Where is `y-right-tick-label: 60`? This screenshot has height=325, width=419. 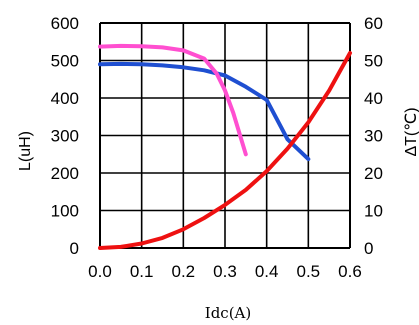 y-right-tick-label: 60 is located at coordinates (373, 23).